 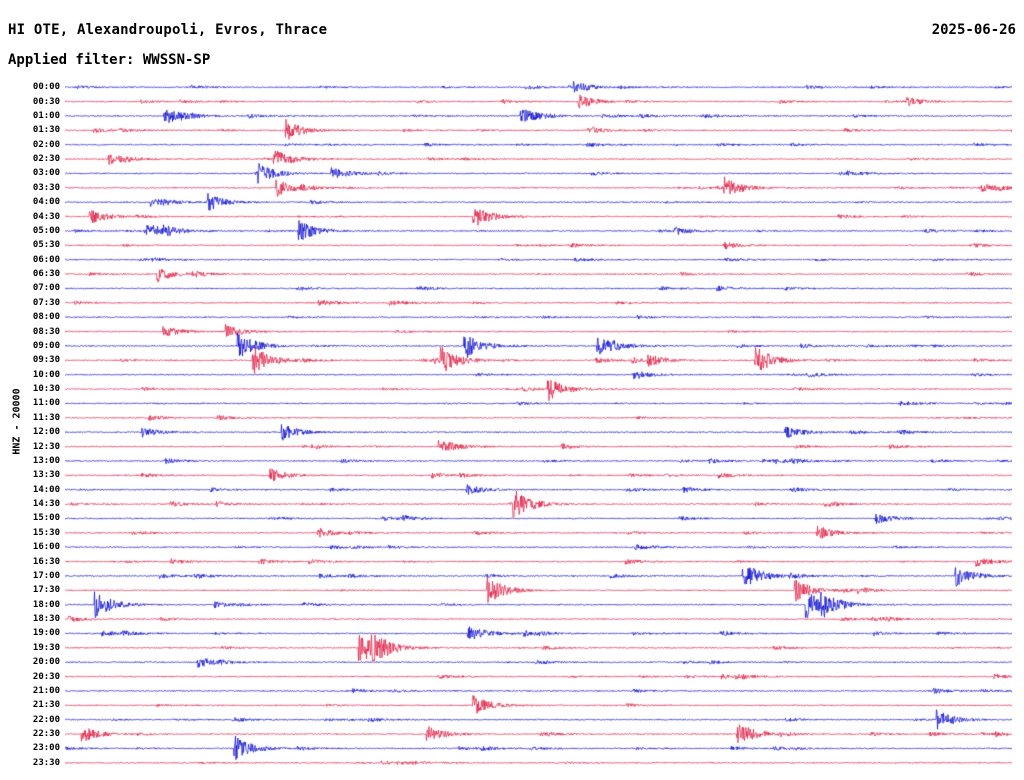 What do you see at coordinates (46, 101) in the screenshot?
I see `time-label: 00:30` at bounding box center [46, 101].